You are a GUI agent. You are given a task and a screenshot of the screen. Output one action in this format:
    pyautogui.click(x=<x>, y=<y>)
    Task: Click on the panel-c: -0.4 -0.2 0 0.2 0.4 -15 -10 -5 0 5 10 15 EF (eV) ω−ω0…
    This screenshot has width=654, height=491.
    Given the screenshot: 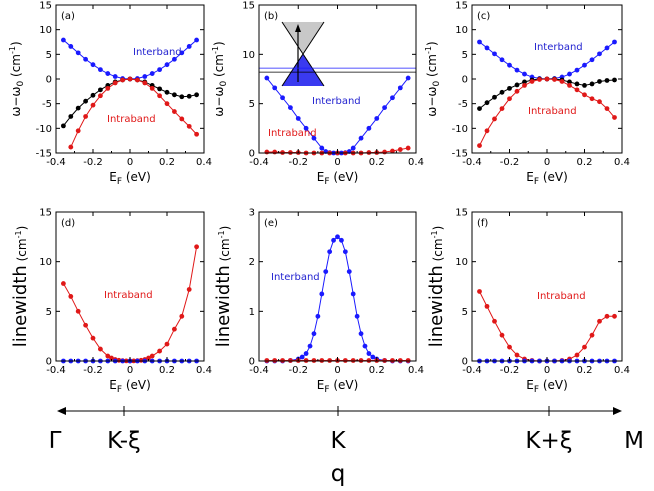 What is the action you would take?
    pyautogui.click(x=527, y=94)
    